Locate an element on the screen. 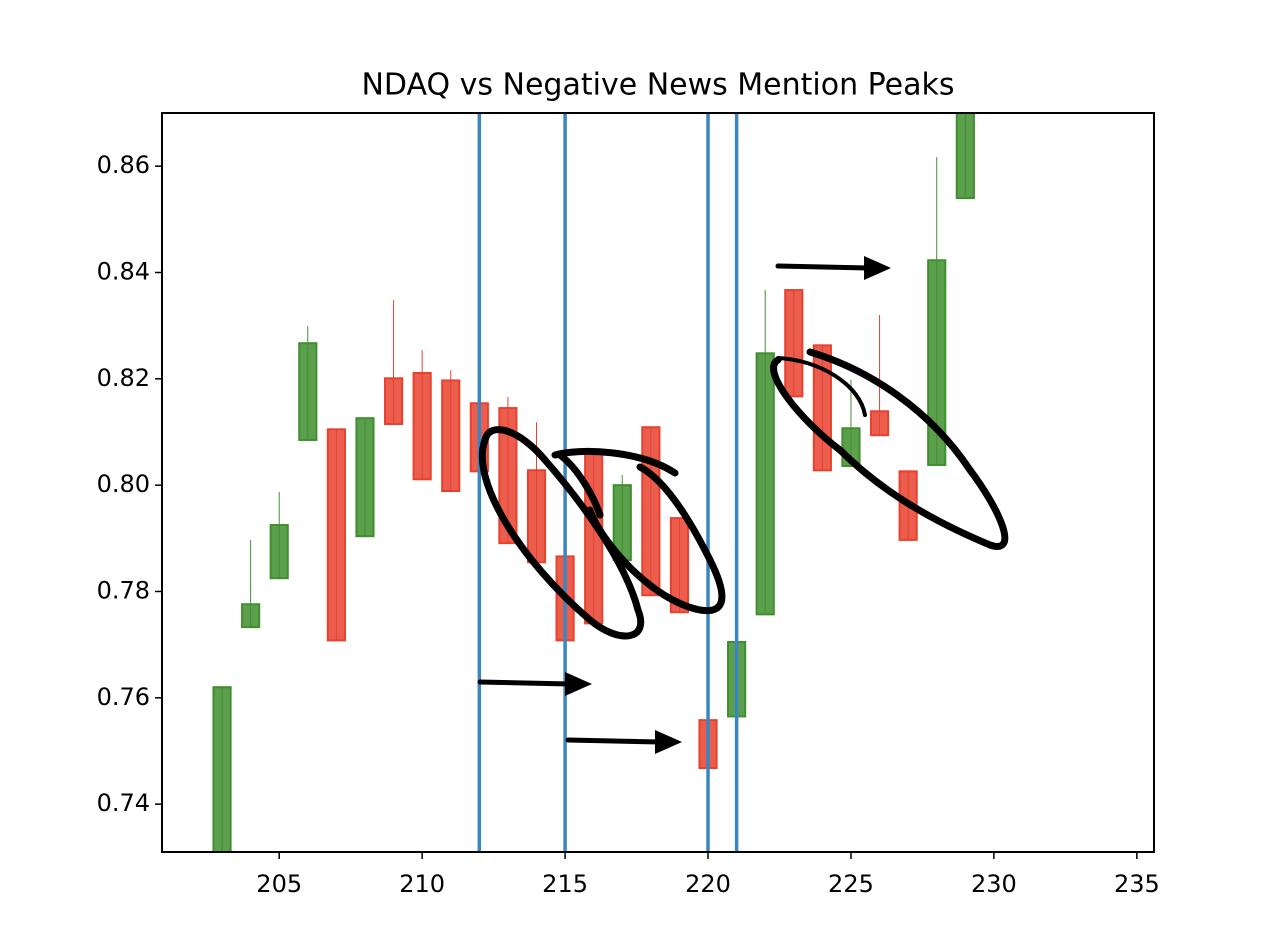 The width and height of the screenshot is (1284, 952). chart-title: NDAQ vs Negative News Mention Peaks is located at coordinates (657, 85).